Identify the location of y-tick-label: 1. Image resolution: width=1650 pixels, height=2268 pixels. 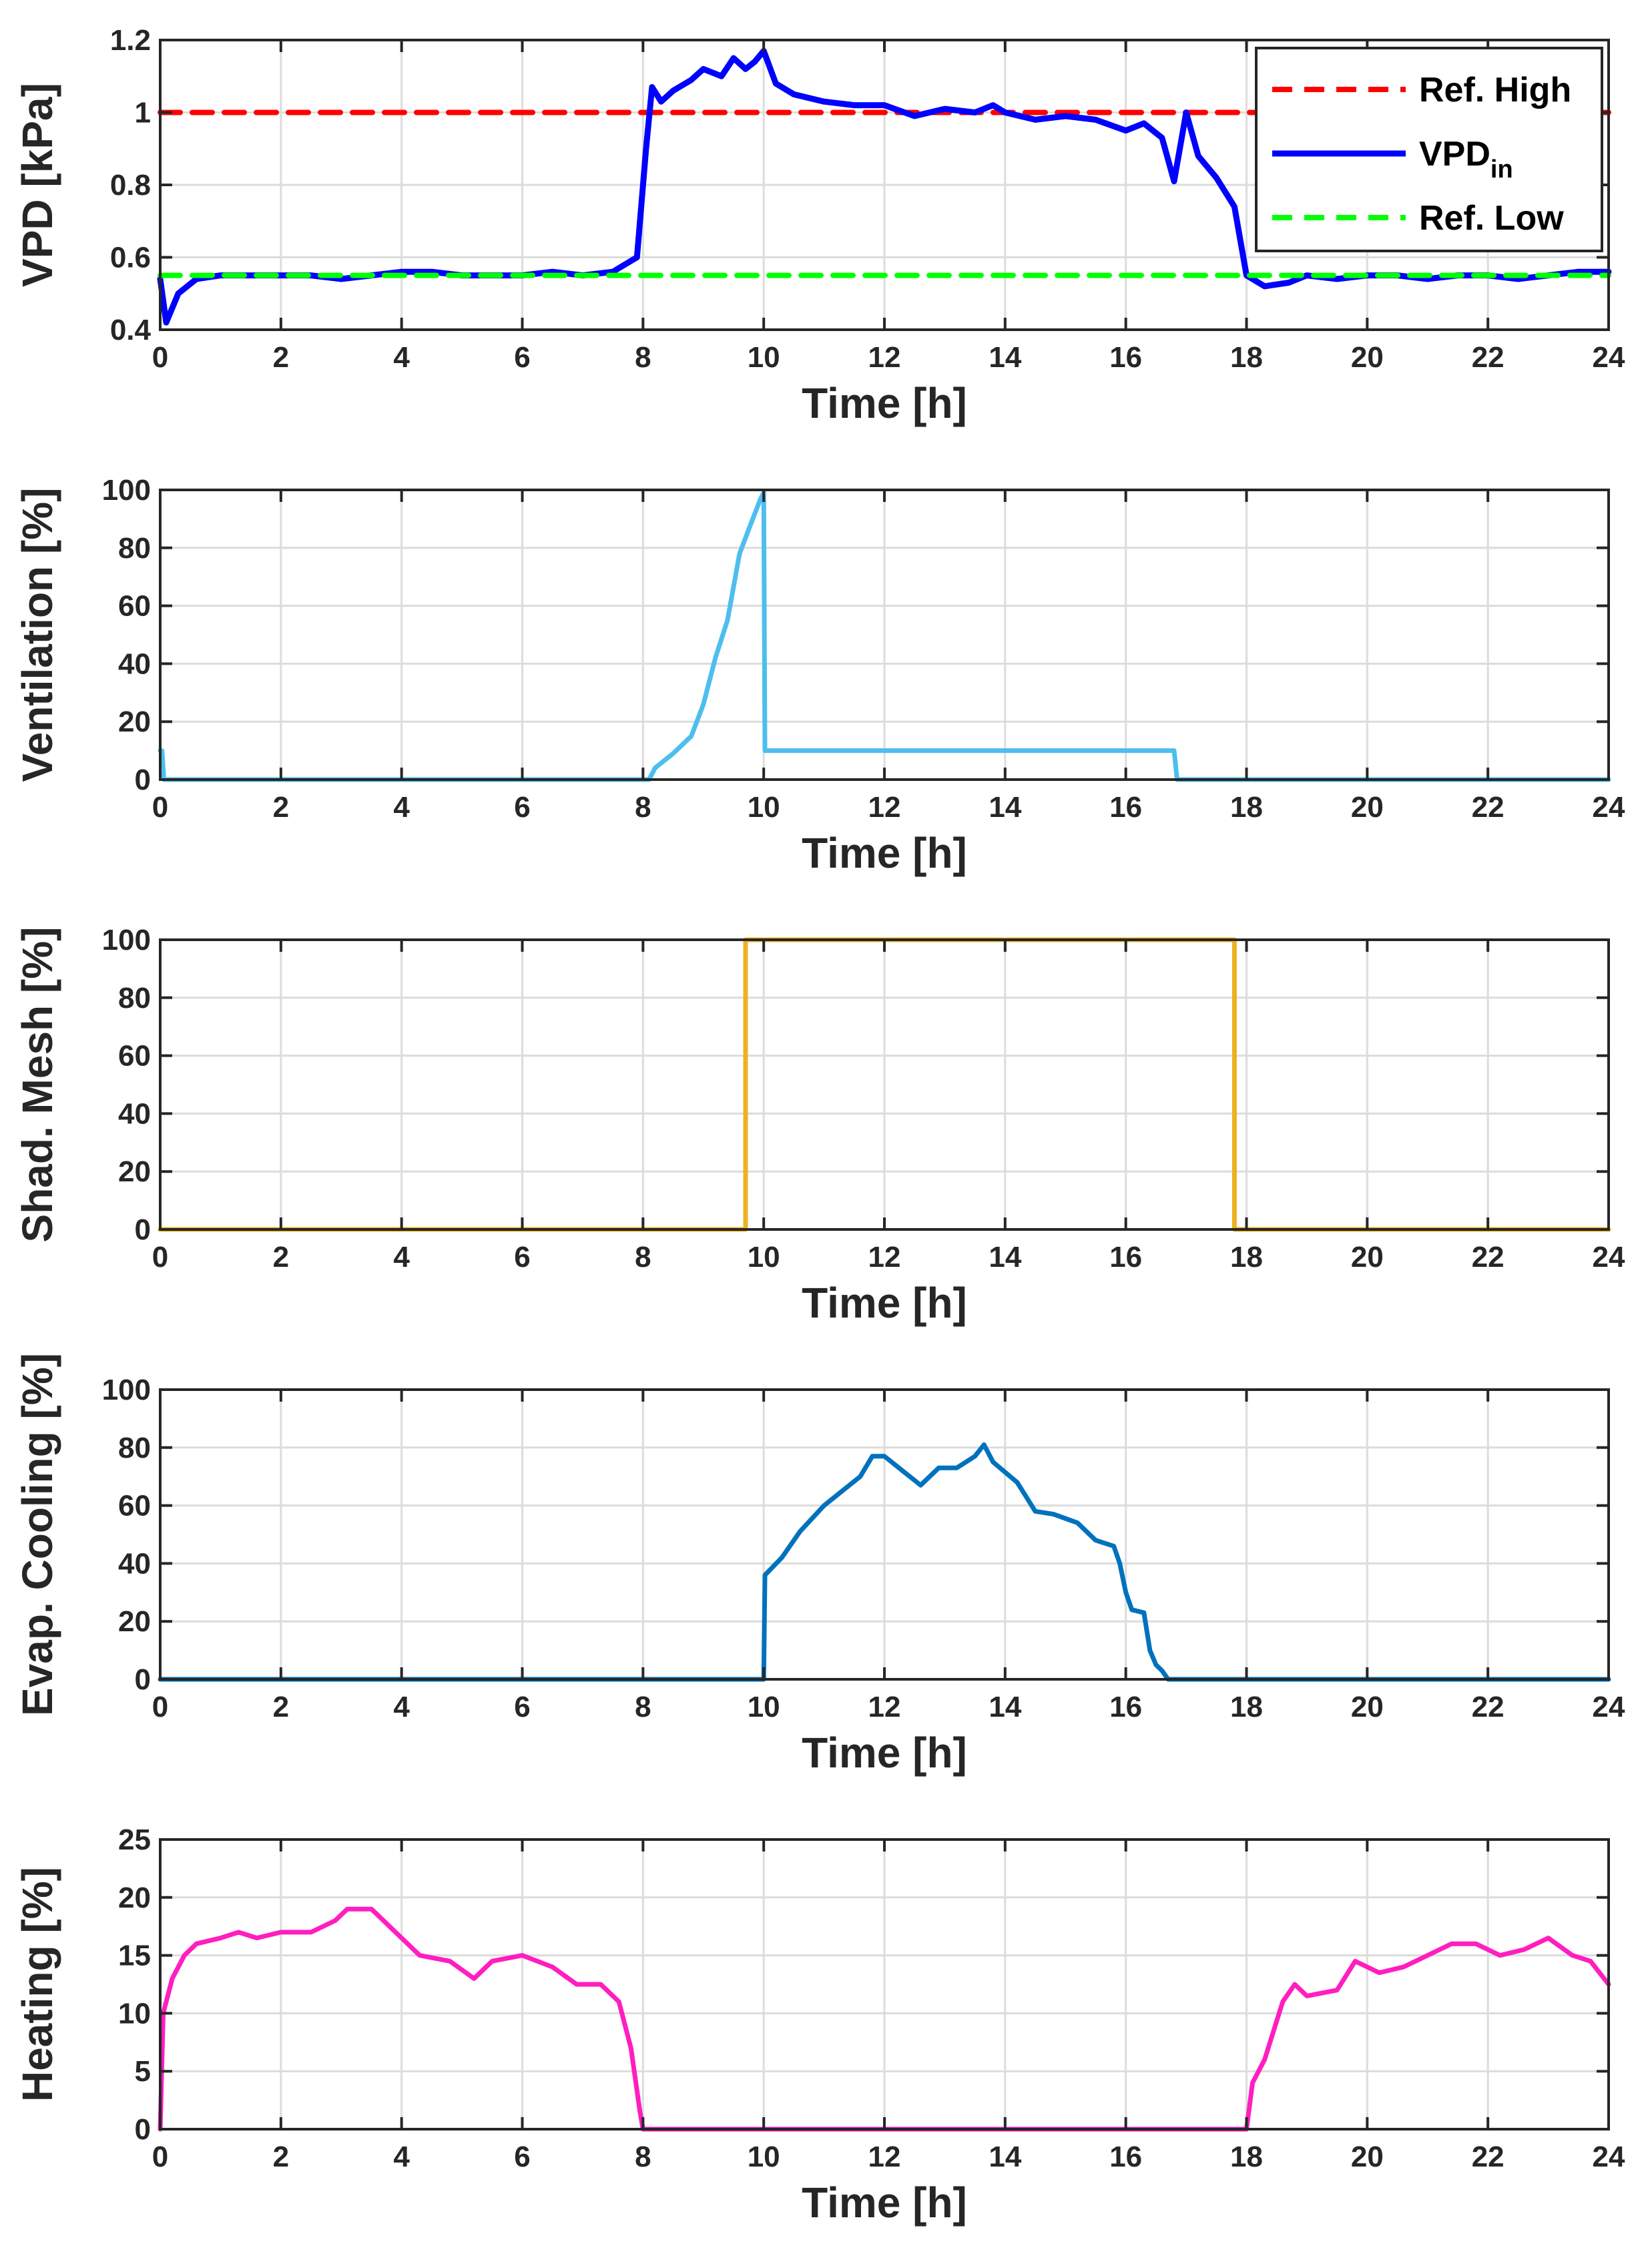
(143, 113).